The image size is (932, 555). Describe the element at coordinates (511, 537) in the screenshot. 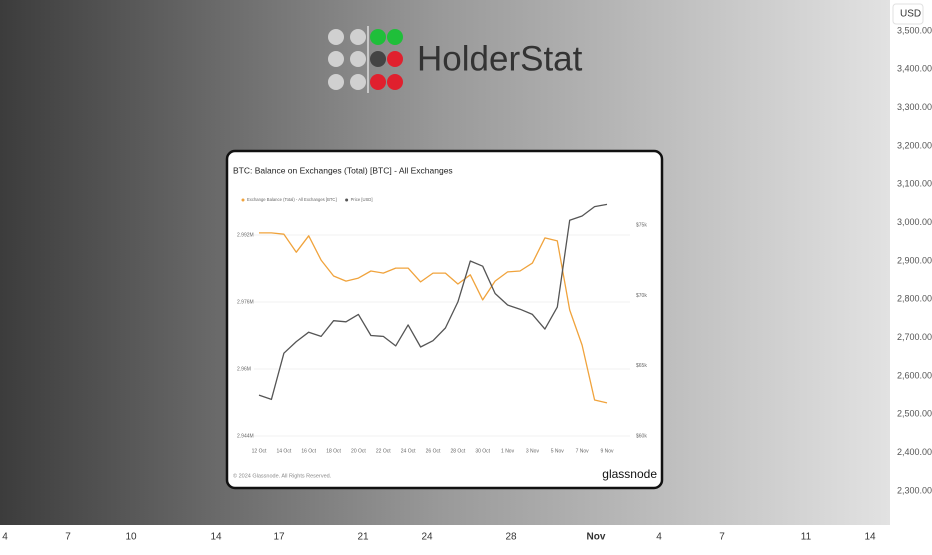

I see `date-label: 28` at that location.